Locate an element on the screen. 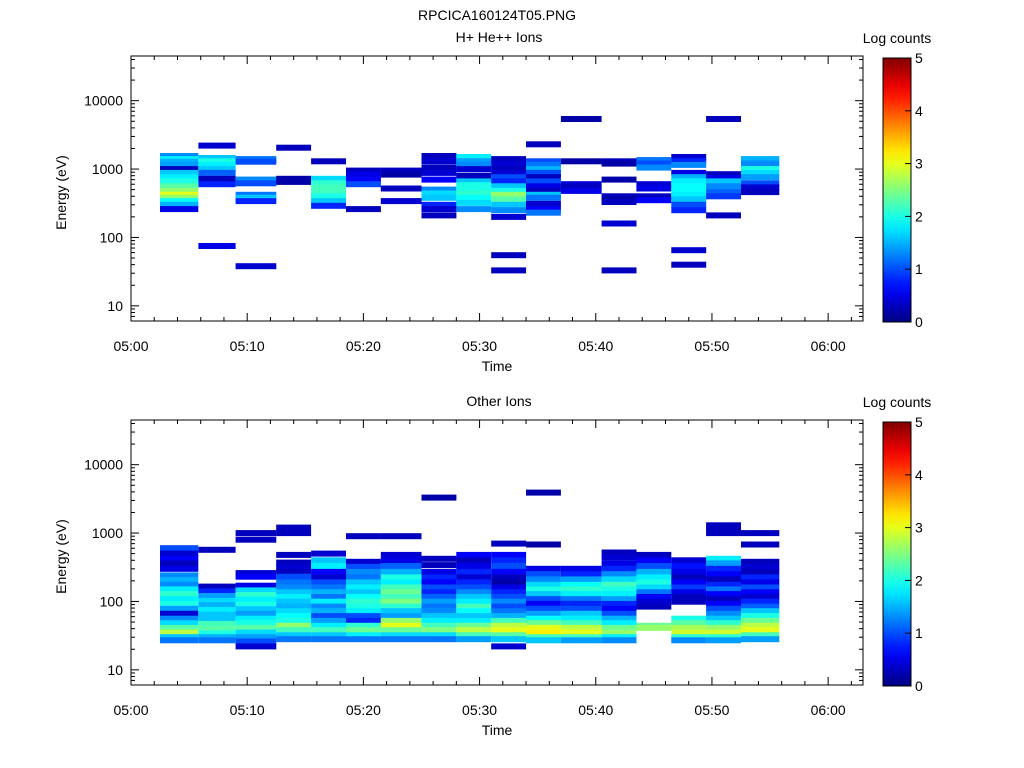  x-tick-label: 05:50 is located at coordinates (711, 710).